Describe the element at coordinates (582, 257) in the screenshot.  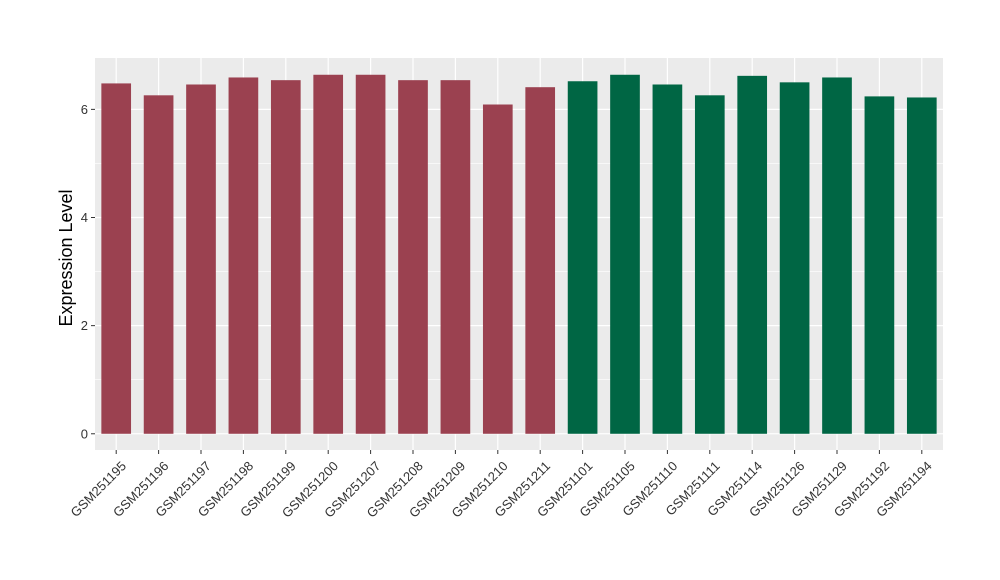
I see `bar-GSM251101` at that location.